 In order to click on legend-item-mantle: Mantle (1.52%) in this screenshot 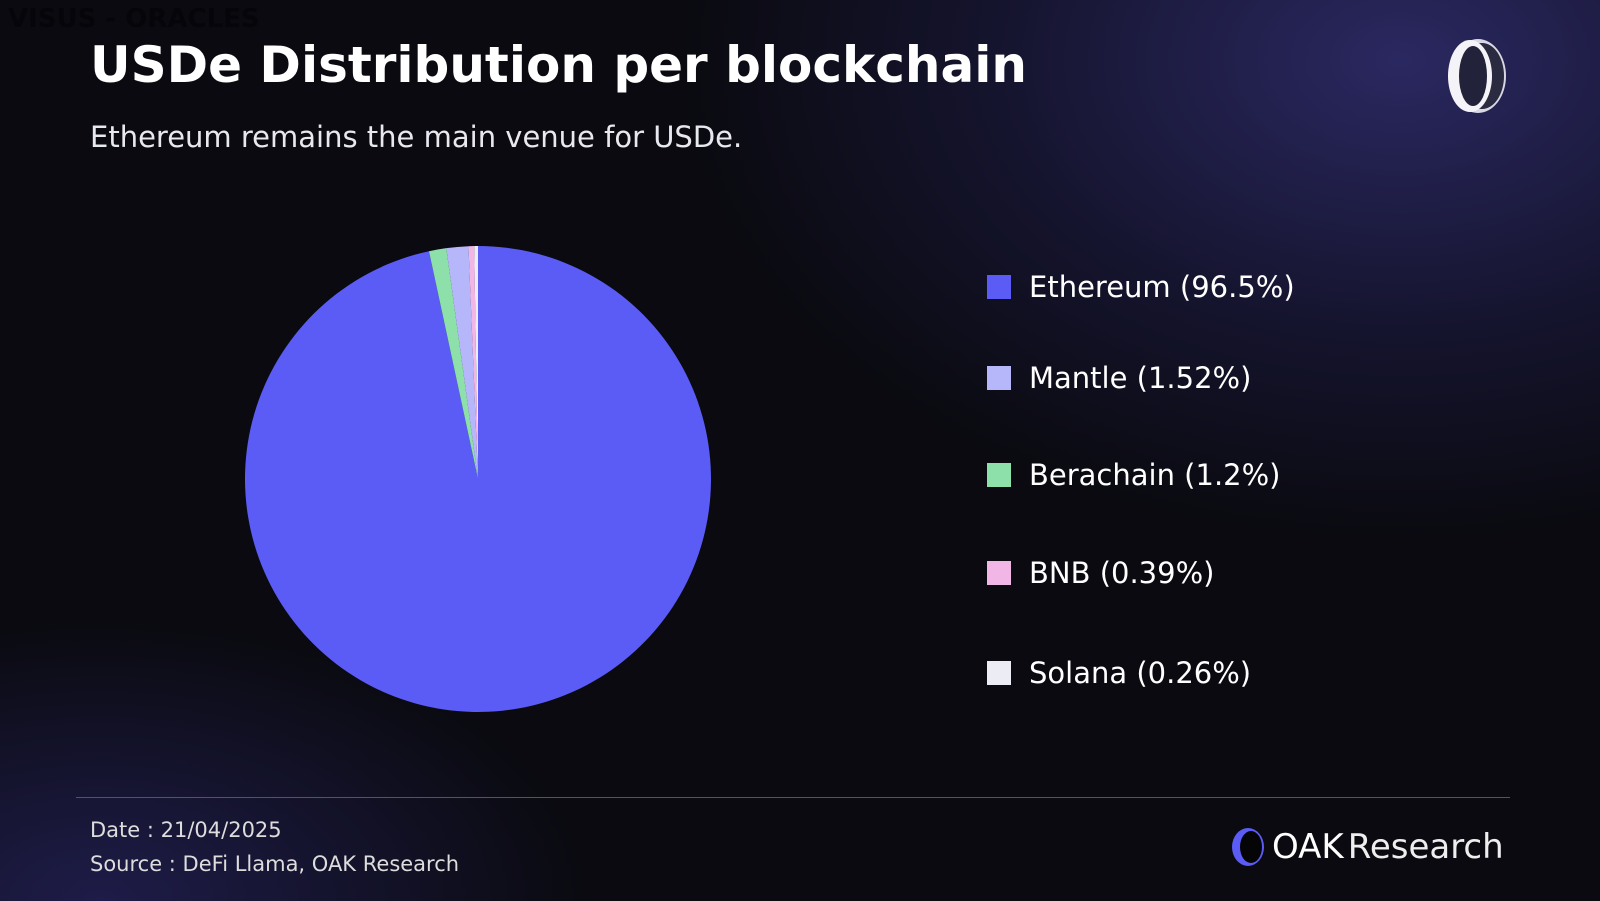, I will do `click(1119, 378)`.